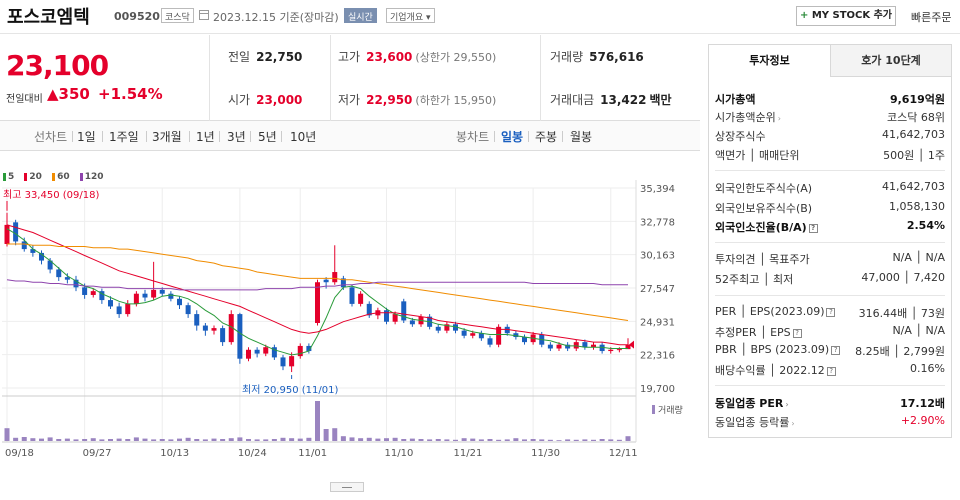  I want to click on row-value: 47,000 │ 7,420, so click(903, 277).